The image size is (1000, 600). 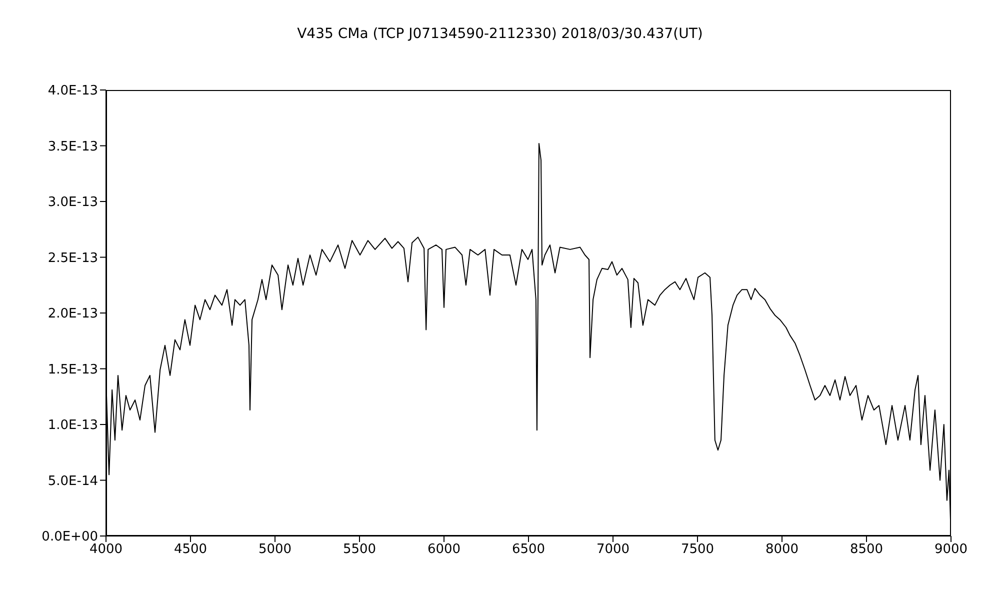 I want to click on y-tick-label: 5.0E-14, so click(x=73, y=481).